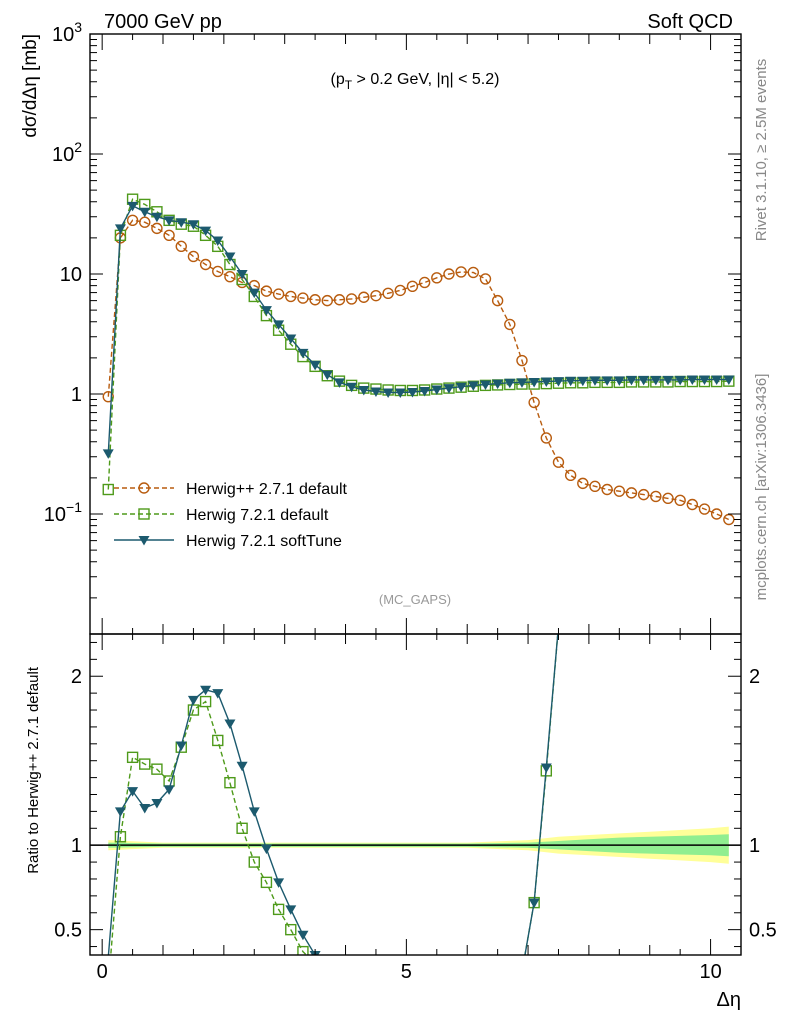 Image resolution: width=786 pixels, height=1024 pixels. Describe the element at coordinates (761, 150) in the screenshot. I see `side-text-top: Rivet 3.1.10, ≥ 2.5M events` at that location.